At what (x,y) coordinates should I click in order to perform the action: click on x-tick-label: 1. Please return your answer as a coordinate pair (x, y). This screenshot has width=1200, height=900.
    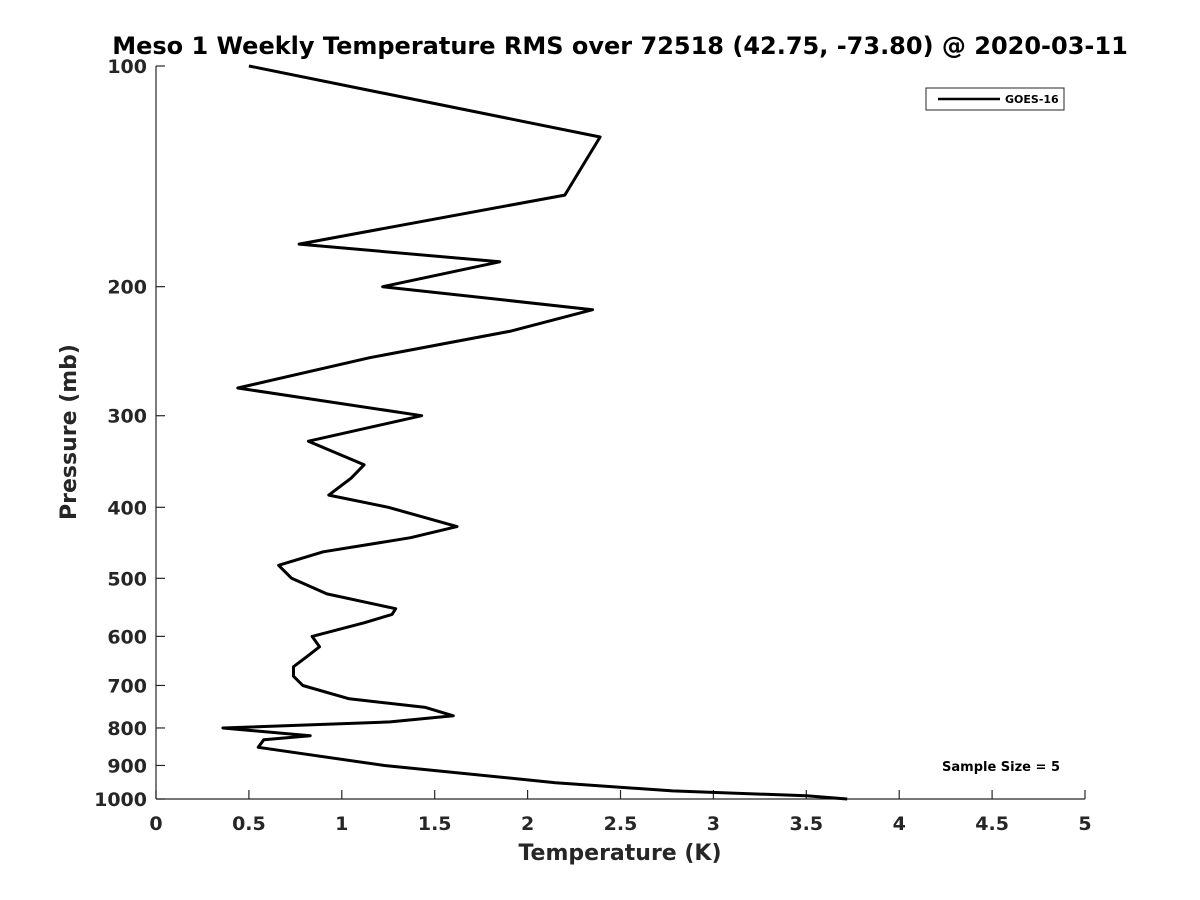
    Looking at the image, I should click on (341, 824).